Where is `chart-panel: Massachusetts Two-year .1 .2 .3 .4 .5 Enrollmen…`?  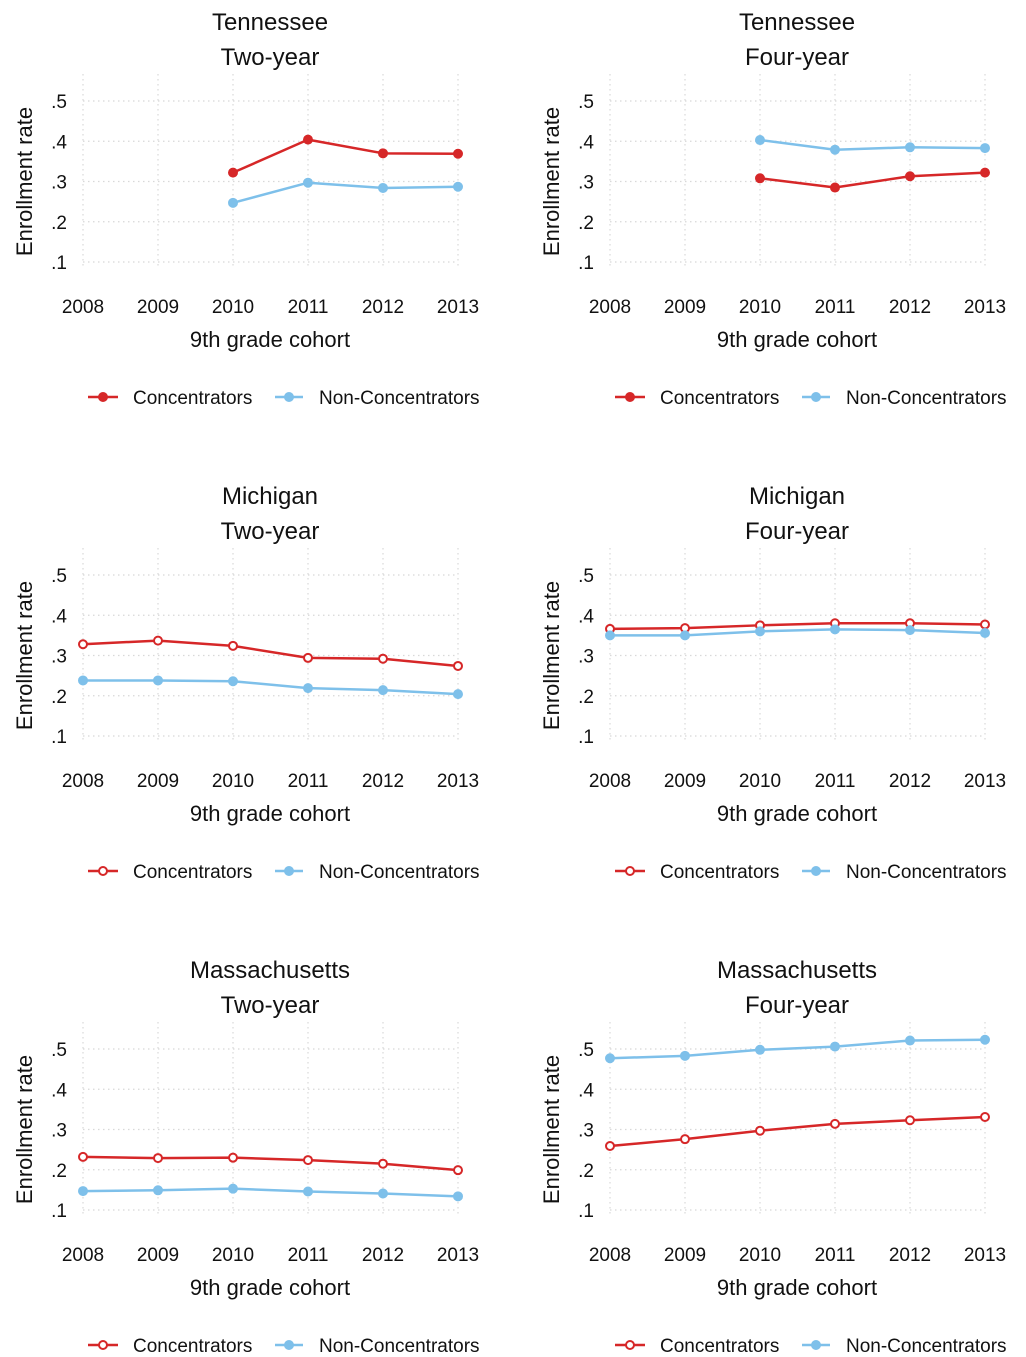
chart-panel: Massachusetts Two-year .1 .2 .3 .4 .5 Enrollmen… is located at coordinates (246, 1157).